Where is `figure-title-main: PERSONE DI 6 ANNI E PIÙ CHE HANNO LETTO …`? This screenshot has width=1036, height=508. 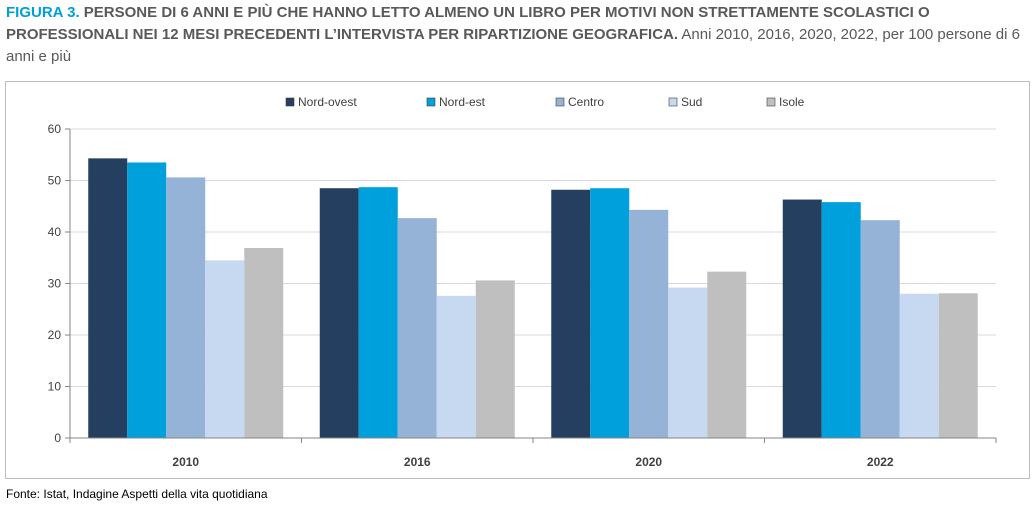 figure-title-main: PERSONE DI 6 ANNI E PIÙ CHE HANNO LETTO … is located at coordinates (468, 23).